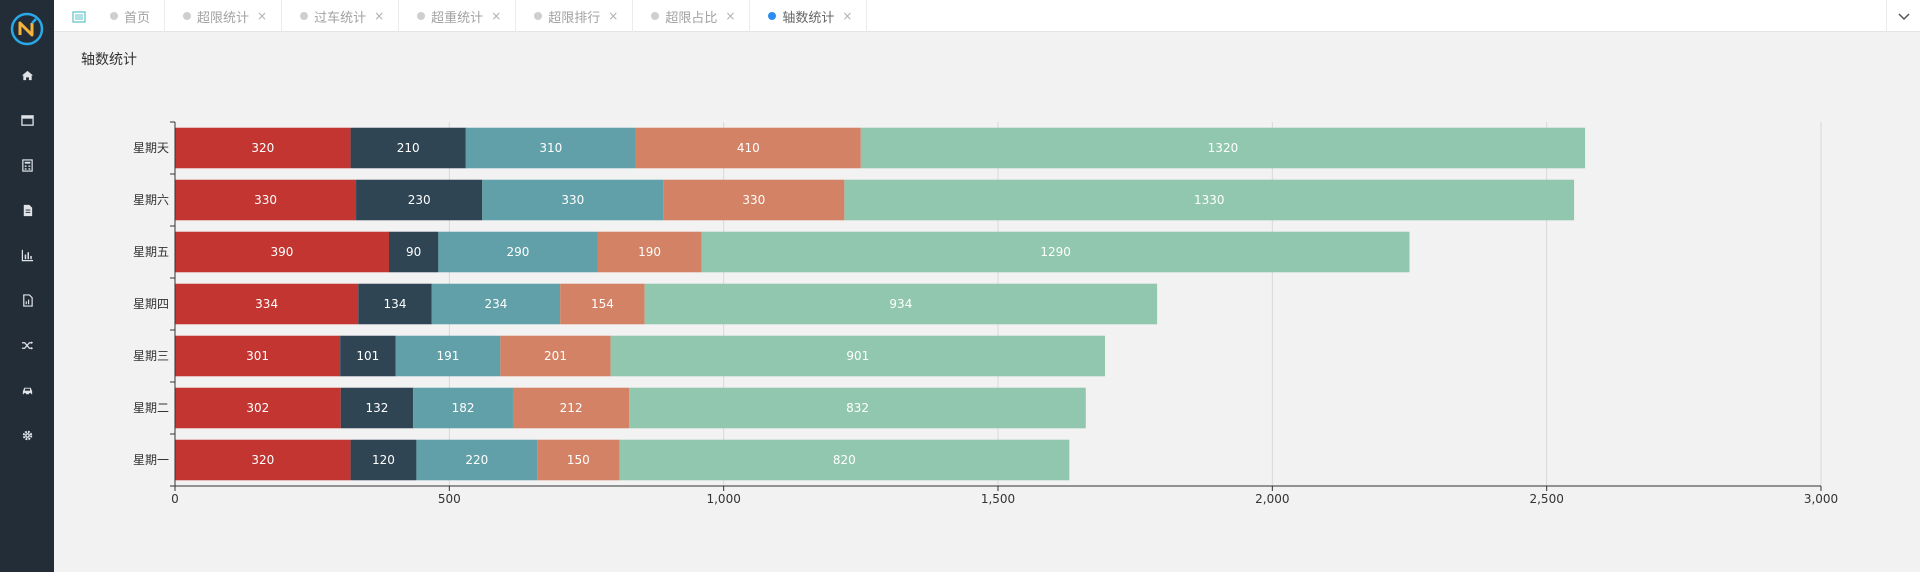  What do you see at coordinates (79, 16) in the screenshot?
I see `menu-toggle-icon` at bounding box center [79, 16].